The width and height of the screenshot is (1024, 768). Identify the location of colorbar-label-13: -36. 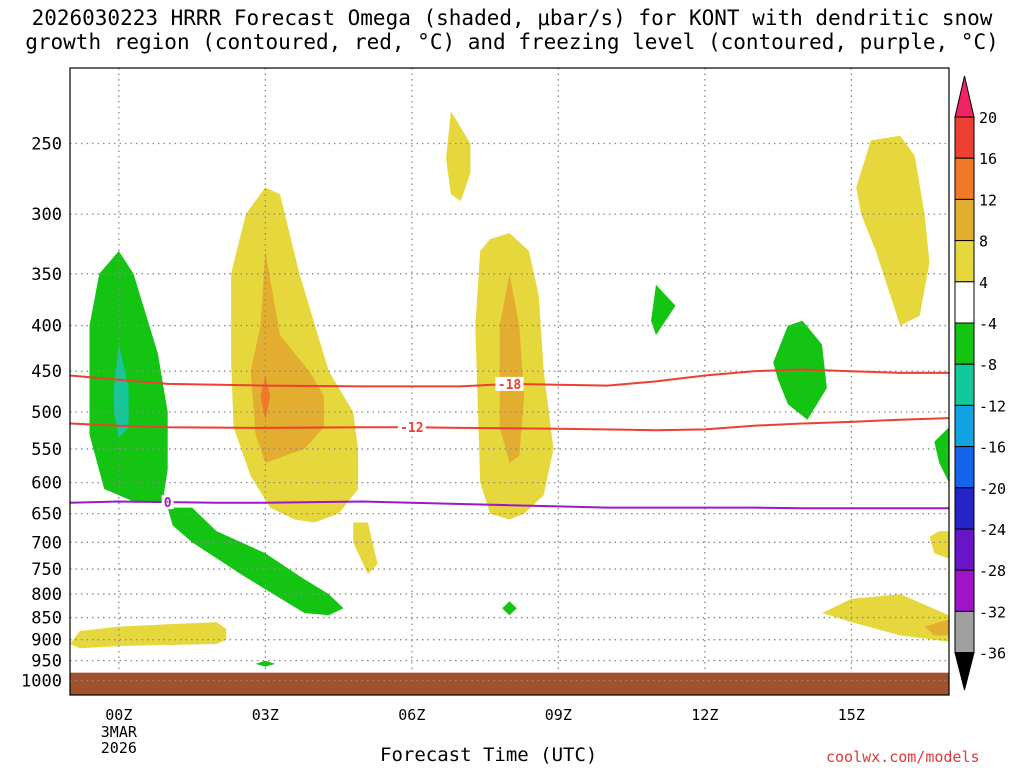
(992, 654).